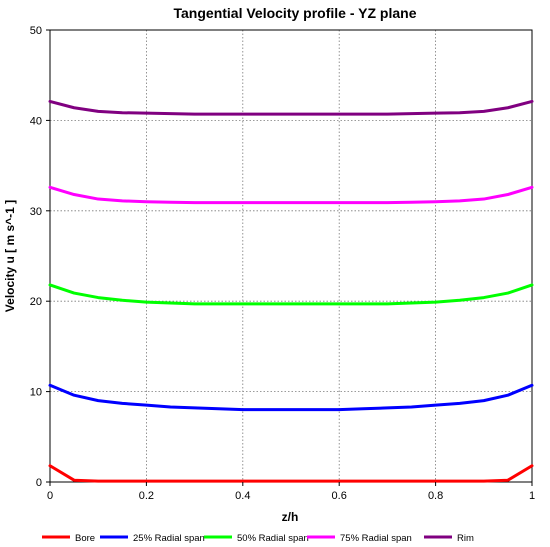 The width and height of the screenshot is (550, 547). I want to click on x-tick-label: 0.6, so click(339, 496).